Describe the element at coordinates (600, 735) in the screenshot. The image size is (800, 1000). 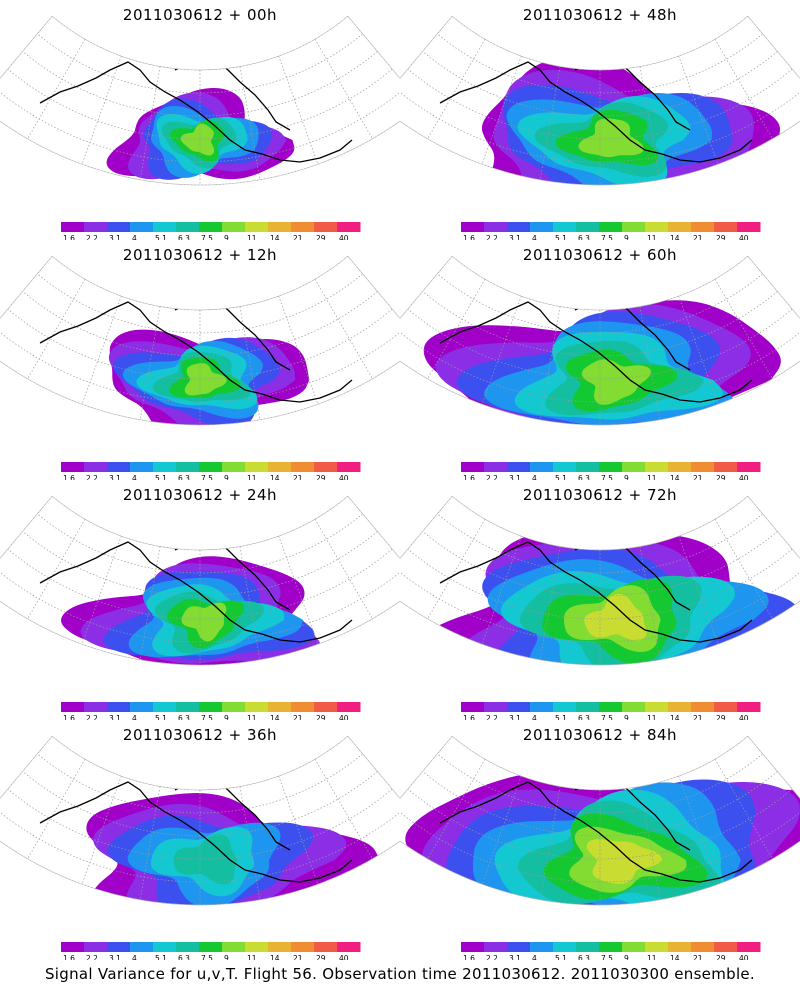
I see `panel-title: 2011030612 + 84h` at that location.